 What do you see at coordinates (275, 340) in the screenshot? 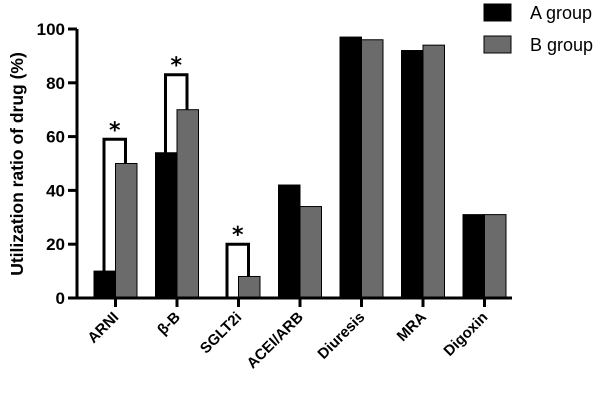
I see `x-tick-label-3: ACEI/ARB` at bounding box center [275, 340].